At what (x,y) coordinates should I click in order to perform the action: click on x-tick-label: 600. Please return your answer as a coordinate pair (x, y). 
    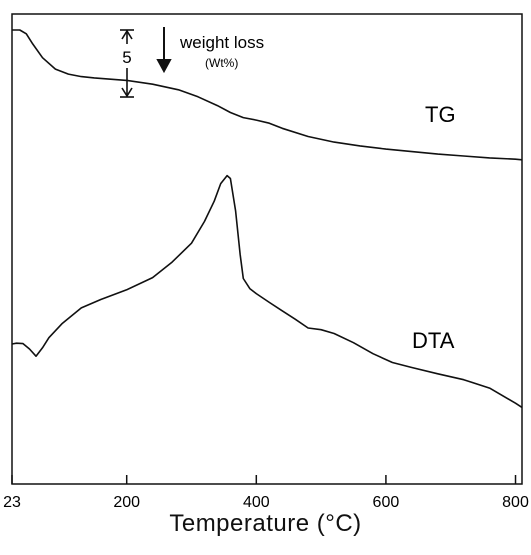
    Looking at the image, I should click on (386, 502).